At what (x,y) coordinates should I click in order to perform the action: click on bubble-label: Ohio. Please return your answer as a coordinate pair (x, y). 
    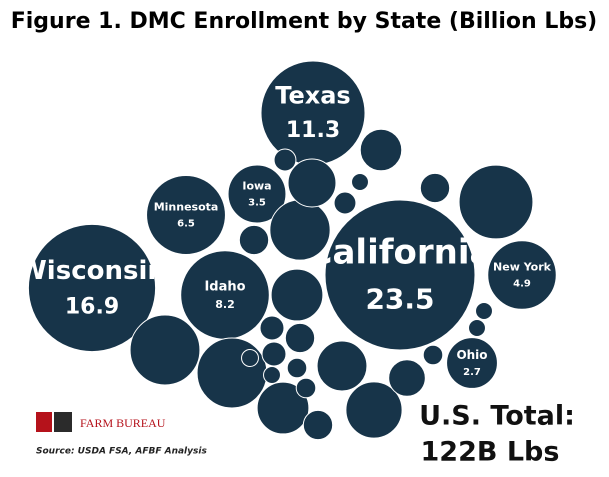
    Looking at the image, I should click on (471, 355).